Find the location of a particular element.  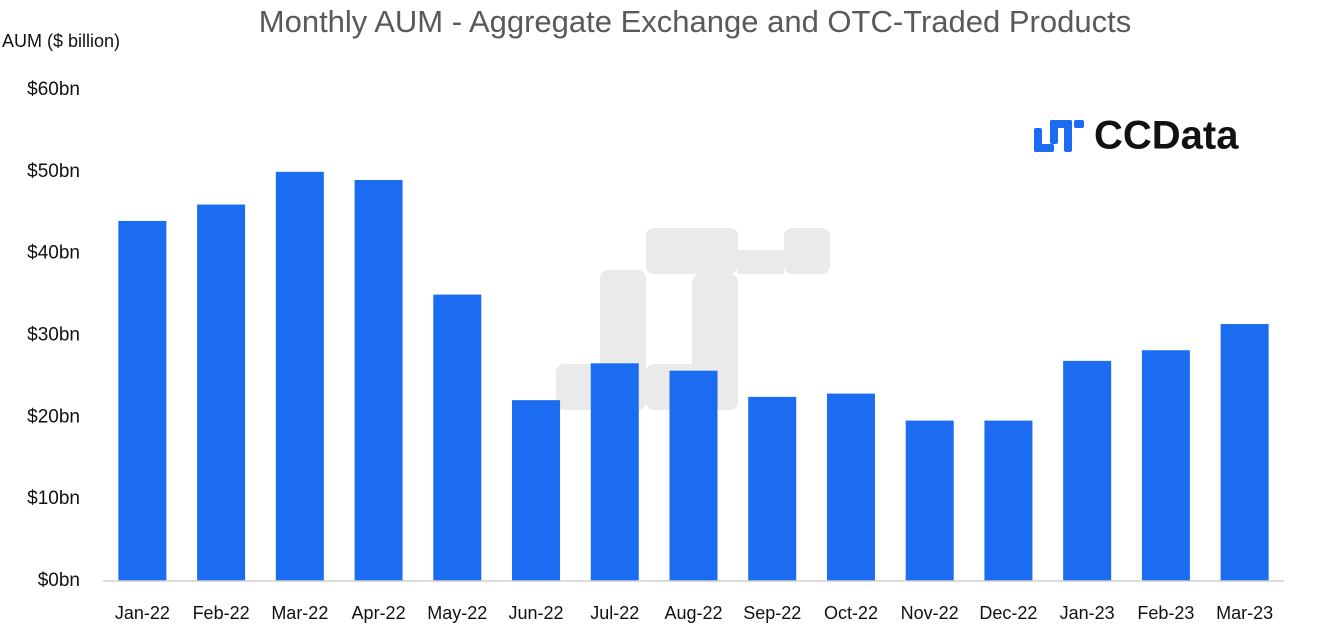

x-tick-label: Mar-23 is located at coordinates (1244, 613).